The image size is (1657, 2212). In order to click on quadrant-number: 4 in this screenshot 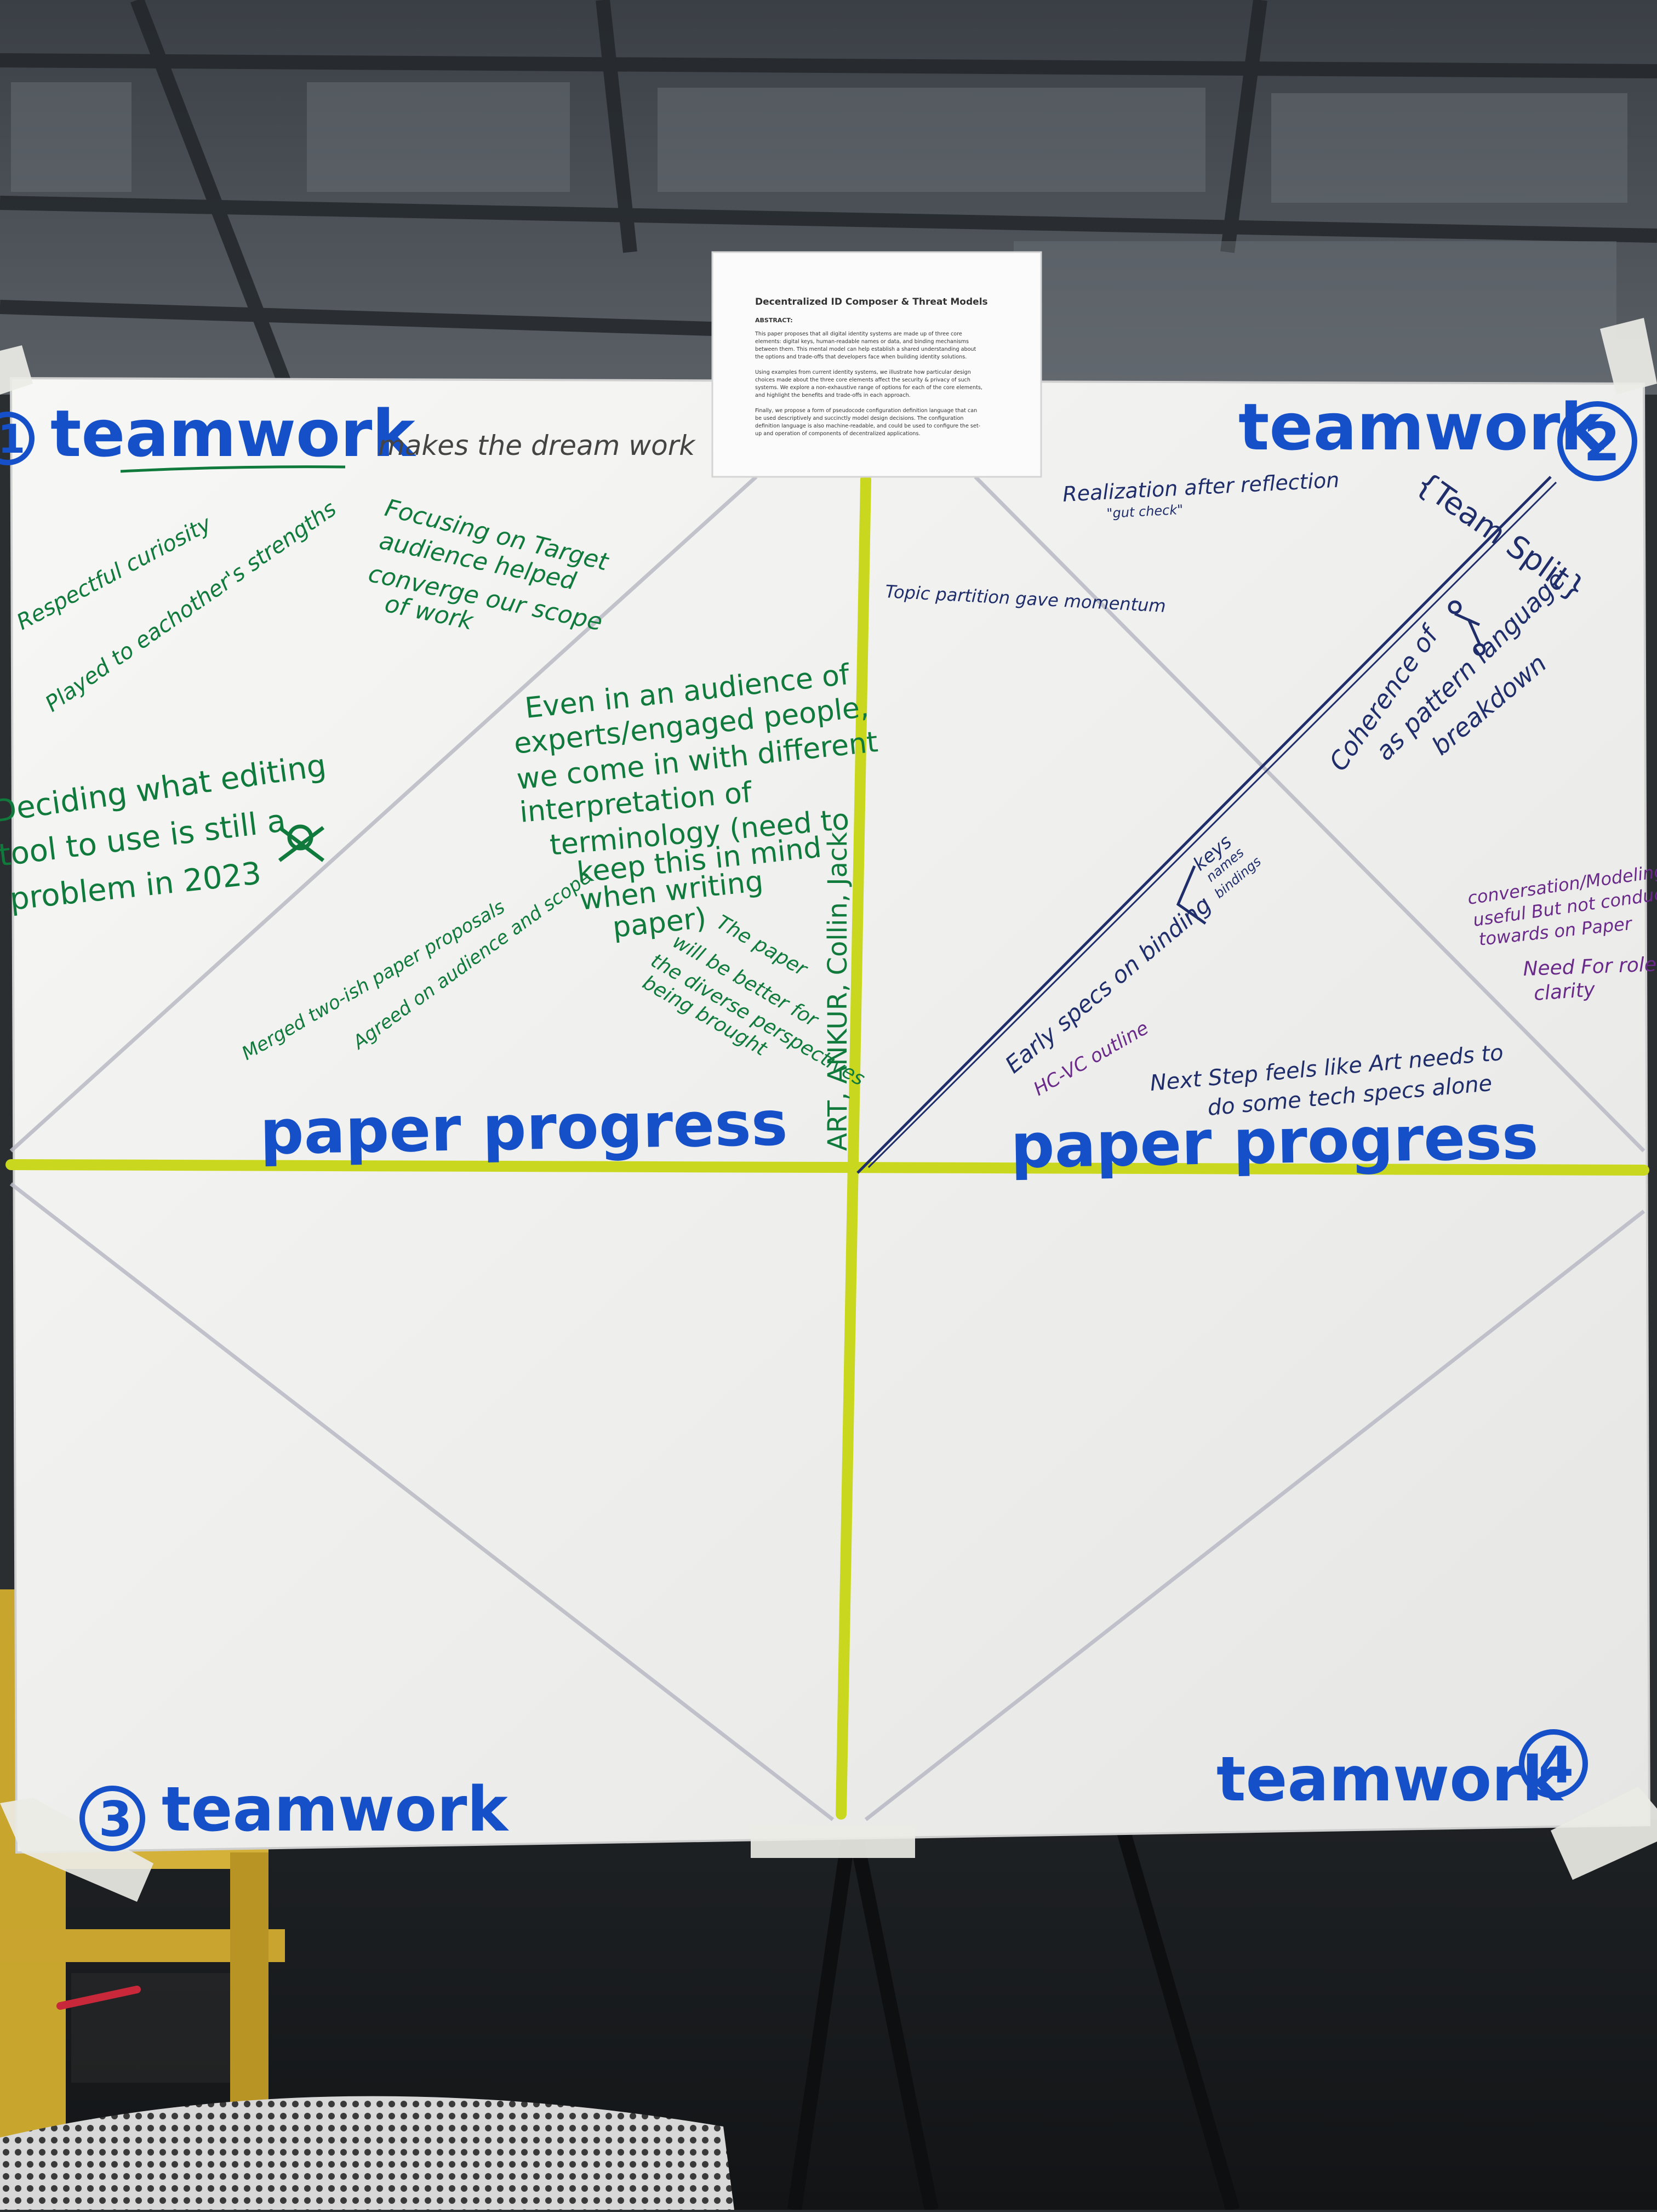, I will do `click(1556, 1765)`.